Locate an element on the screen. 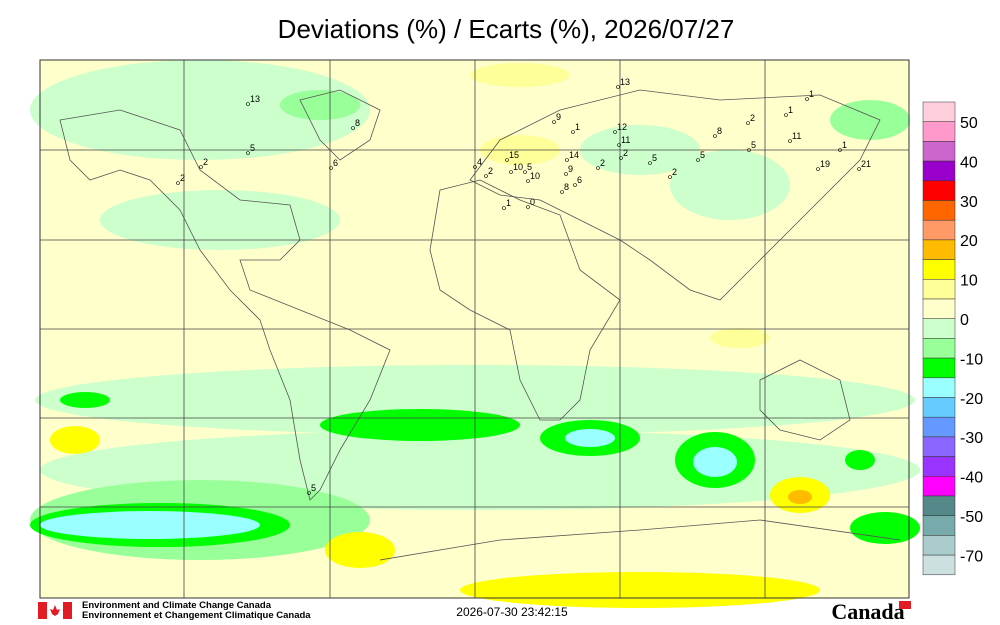 This screenshot has height=625, width=1000. legend-label: 50 is located at coordinates (969, 123).